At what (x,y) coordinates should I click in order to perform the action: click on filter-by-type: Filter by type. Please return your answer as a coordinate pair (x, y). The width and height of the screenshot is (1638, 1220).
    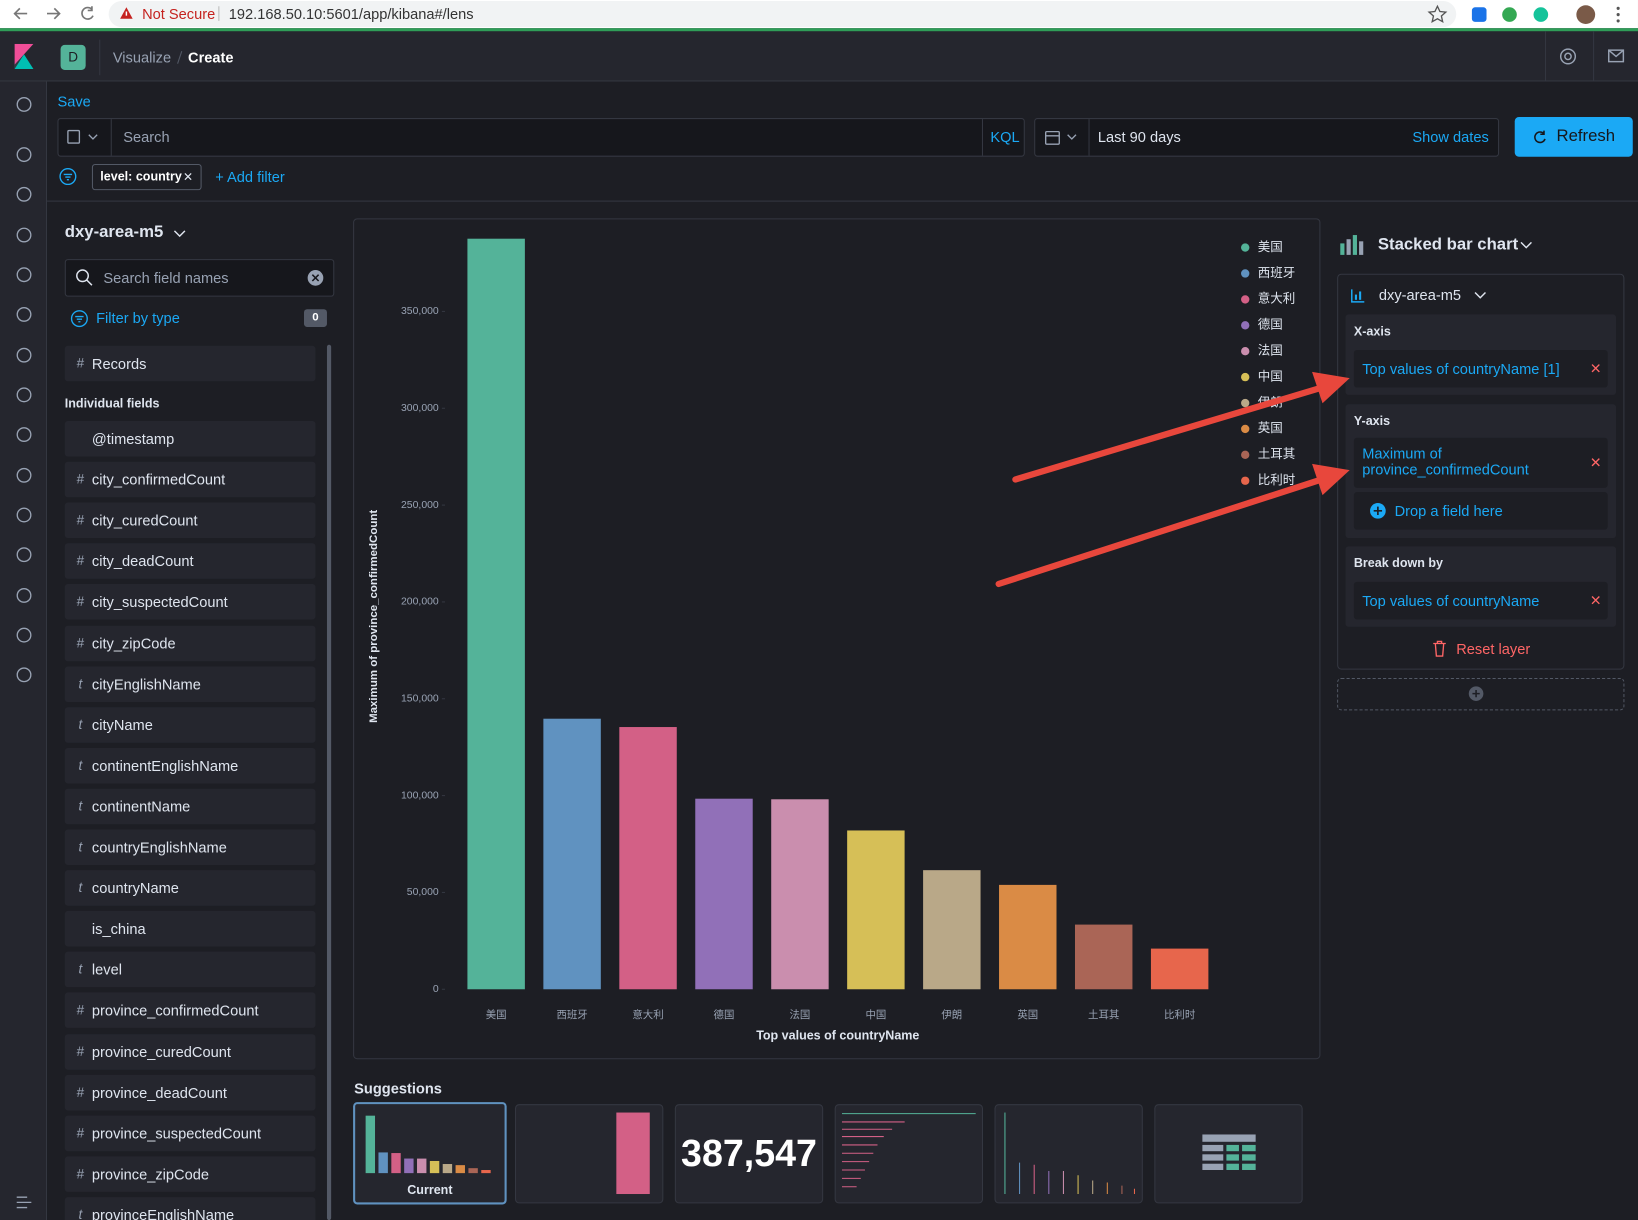
    Looking at the image, I should click on (138, 317).